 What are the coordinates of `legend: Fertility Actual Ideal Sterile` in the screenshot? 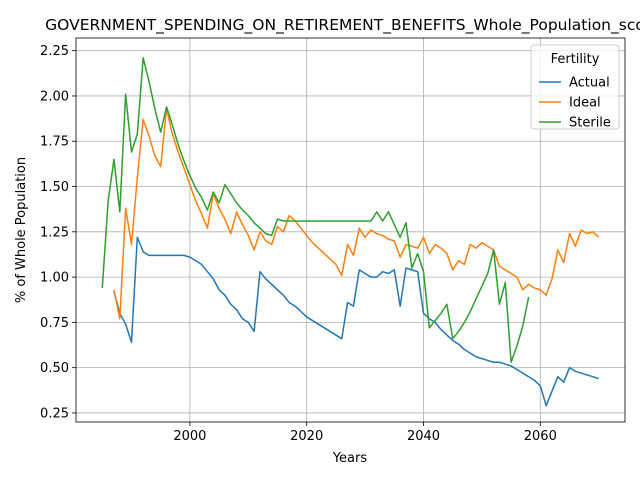 It's located at (575, 87).